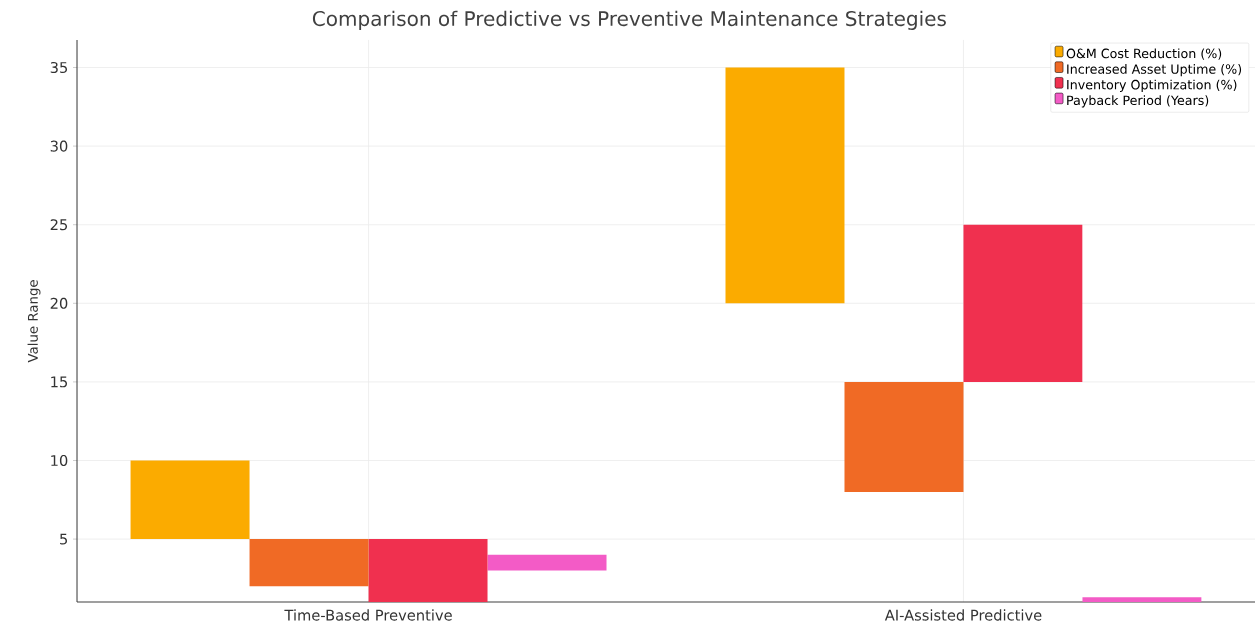  Describe the element at coordinates (59, 67) in the screenshot. I see `y-tick-label: 35` at that location.